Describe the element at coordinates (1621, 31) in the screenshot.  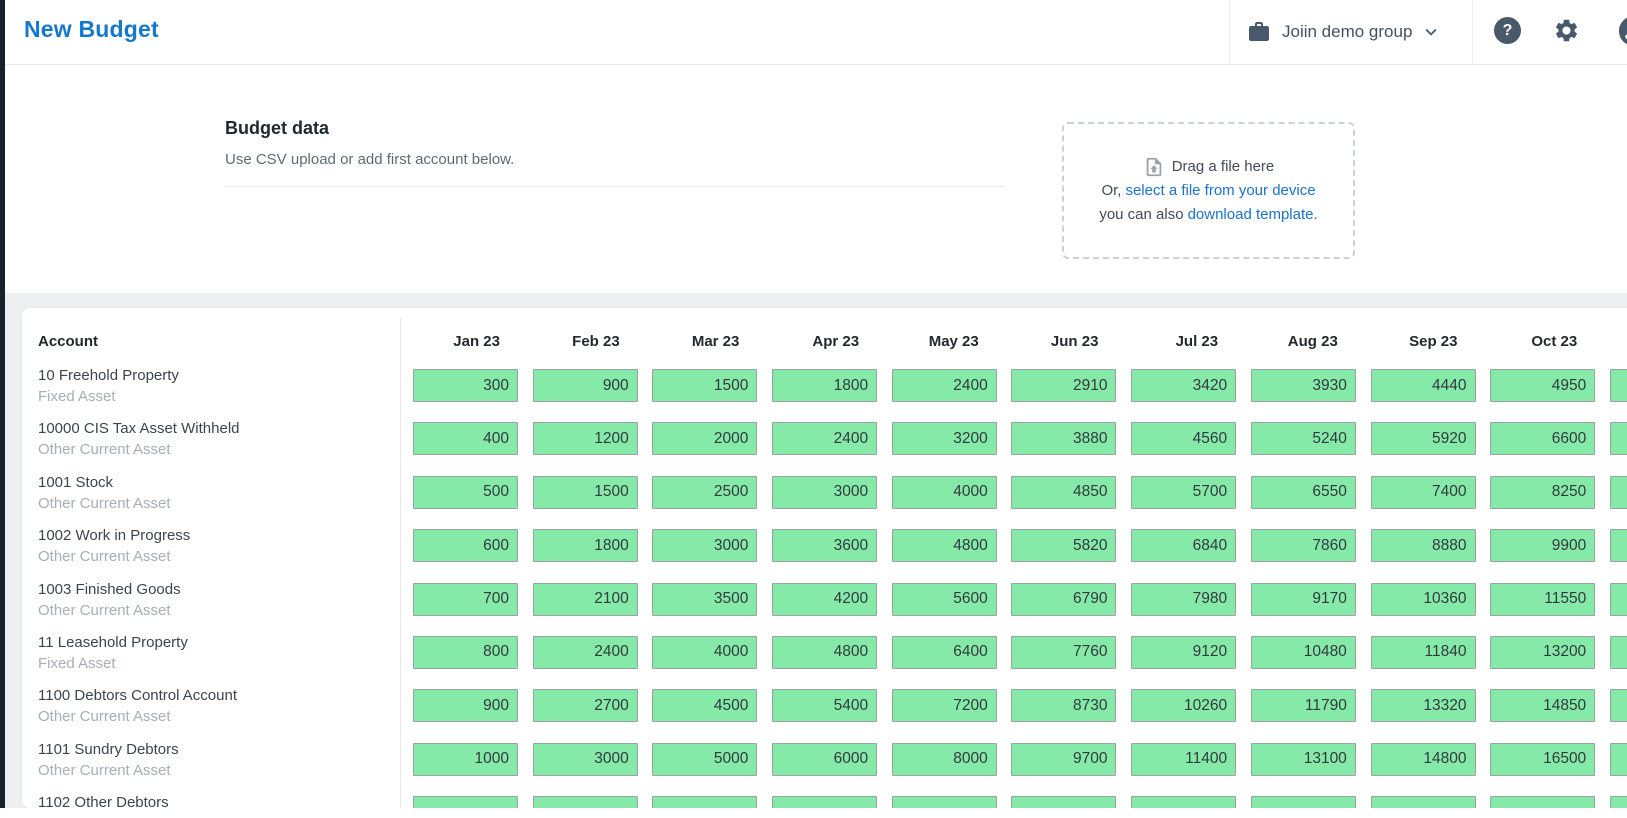
I see `account-button` at that location.